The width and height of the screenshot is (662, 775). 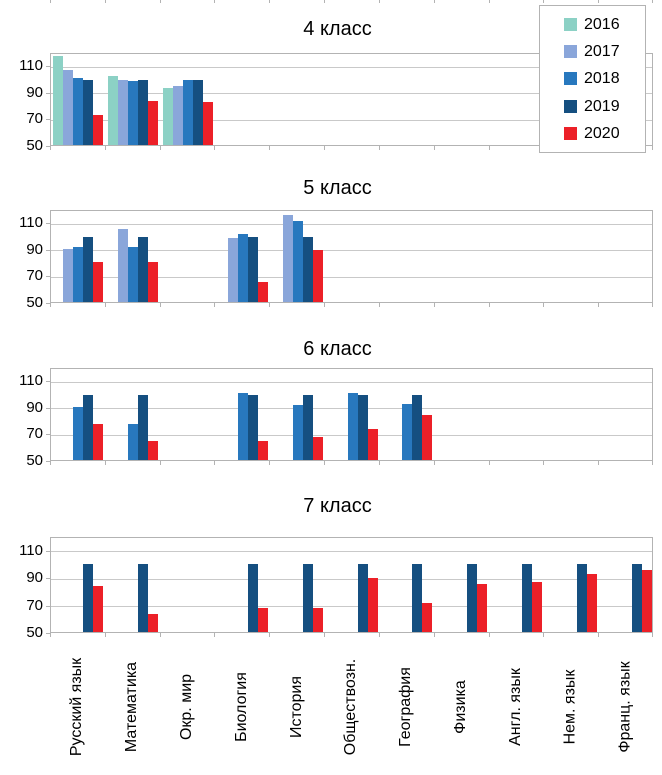 I want to click on legend-swatch-2018, so click(x=570, y=79).